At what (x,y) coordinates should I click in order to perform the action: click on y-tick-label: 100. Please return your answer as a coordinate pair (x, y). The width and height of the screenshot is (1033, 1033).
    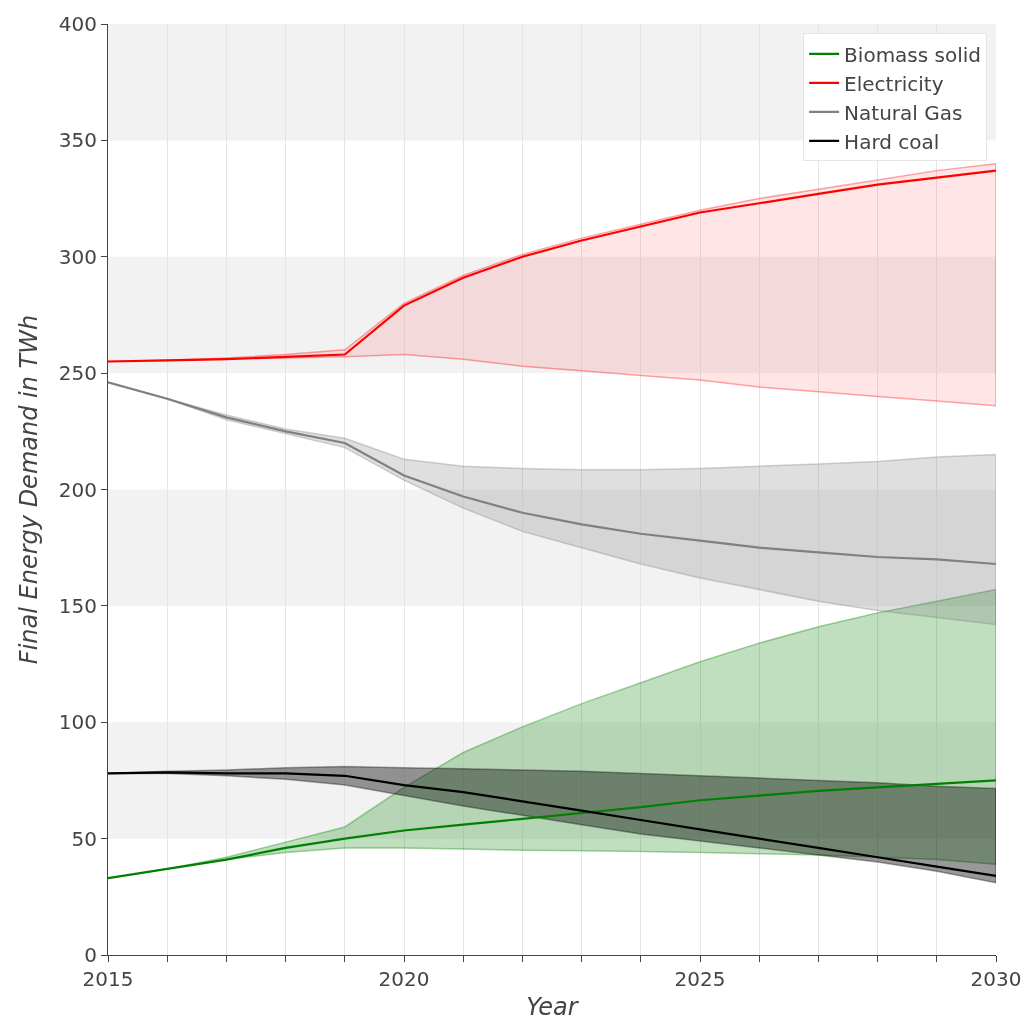
    Looking at the image, I should click on (77, 722).